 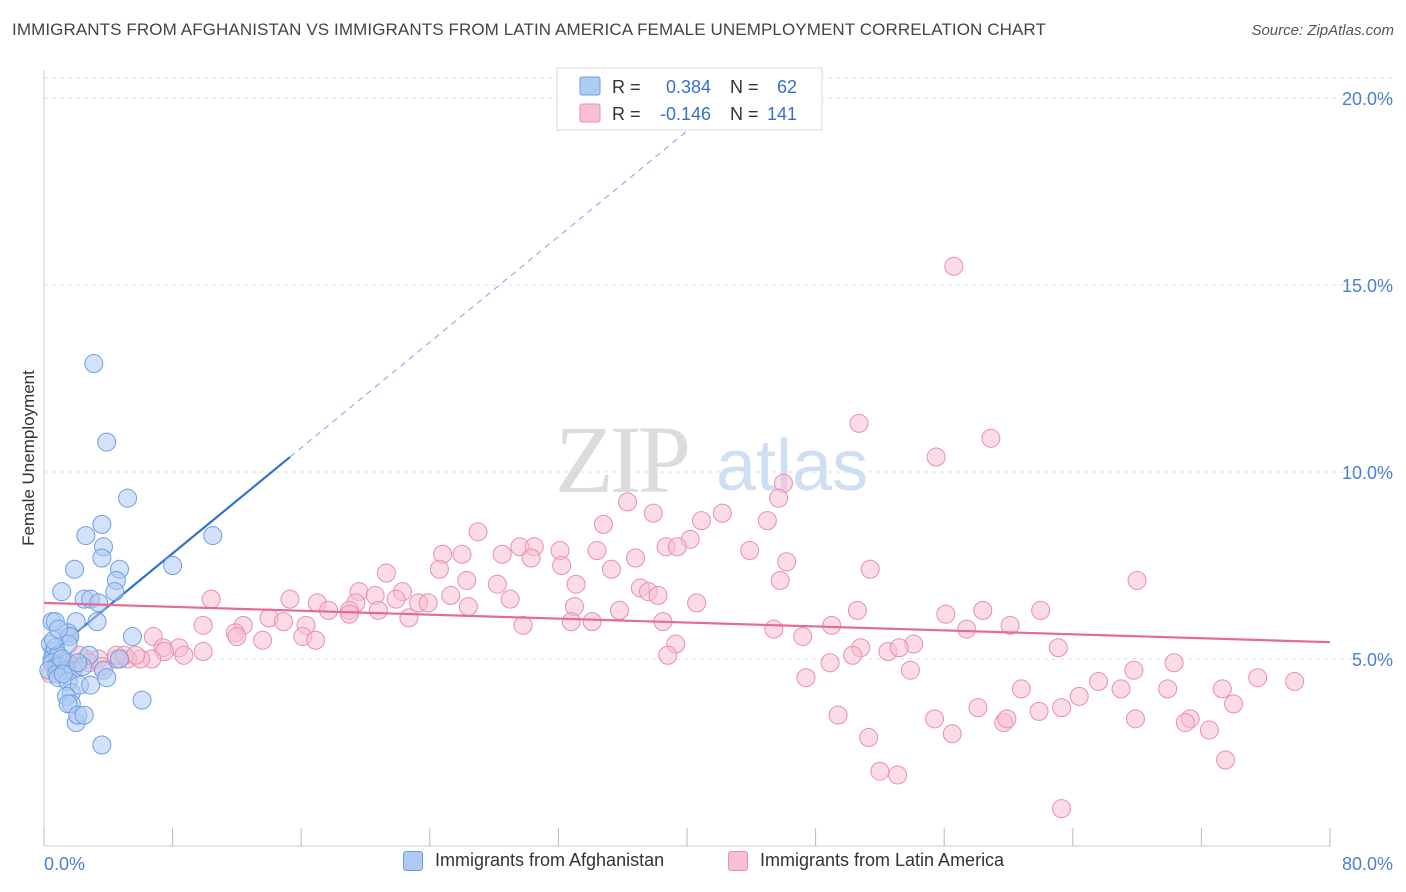 I want to click on legend-r-label-pink: R =, so click(x=626, y=114).